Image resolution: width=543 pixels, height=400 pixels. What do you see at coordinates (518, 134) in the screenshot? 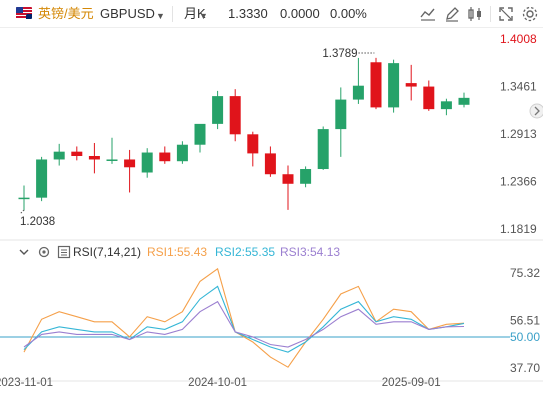
I see `price-axis-tick-label: 1.2913` at bounding box center [518, 134].